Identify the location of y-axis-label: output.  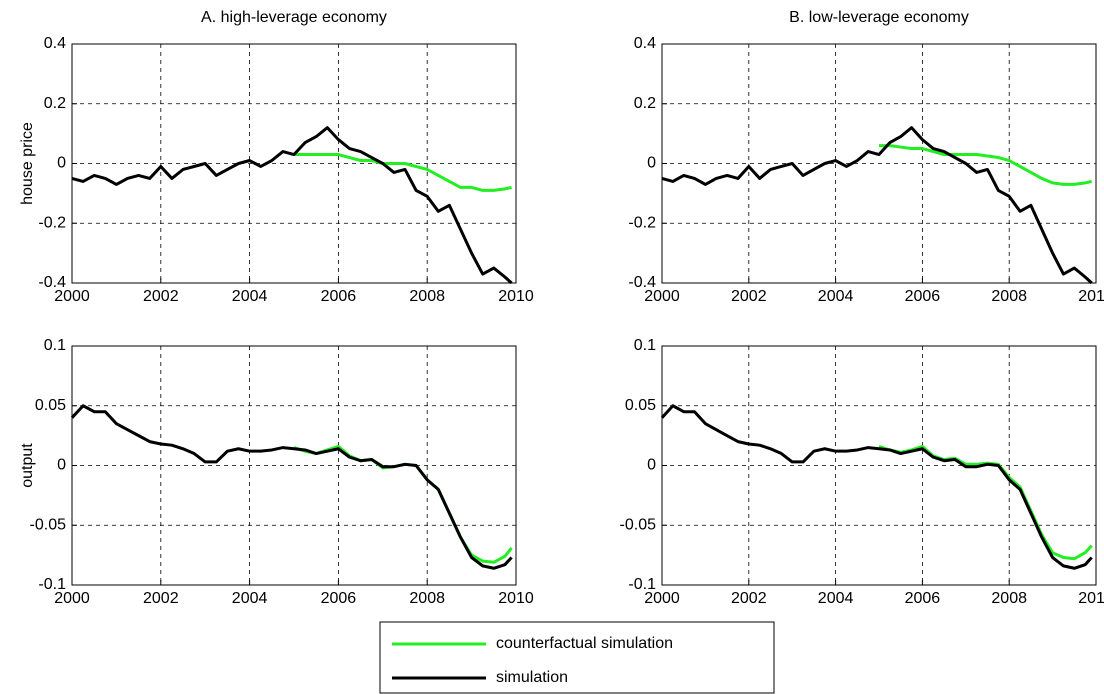
(27, 465).